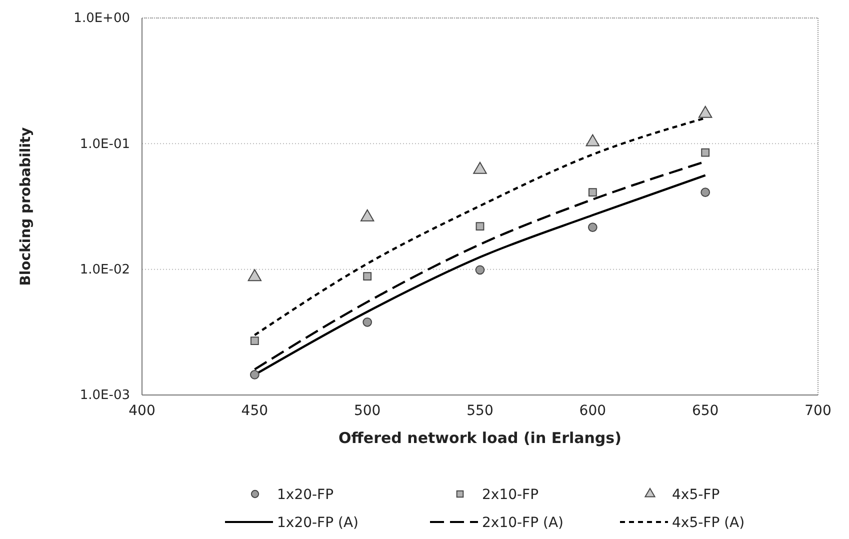  What do you see at coordinates (510, 495) in the screenshot?
I see `legend-label: 2x10-FP` at bounding box center [510, 495].